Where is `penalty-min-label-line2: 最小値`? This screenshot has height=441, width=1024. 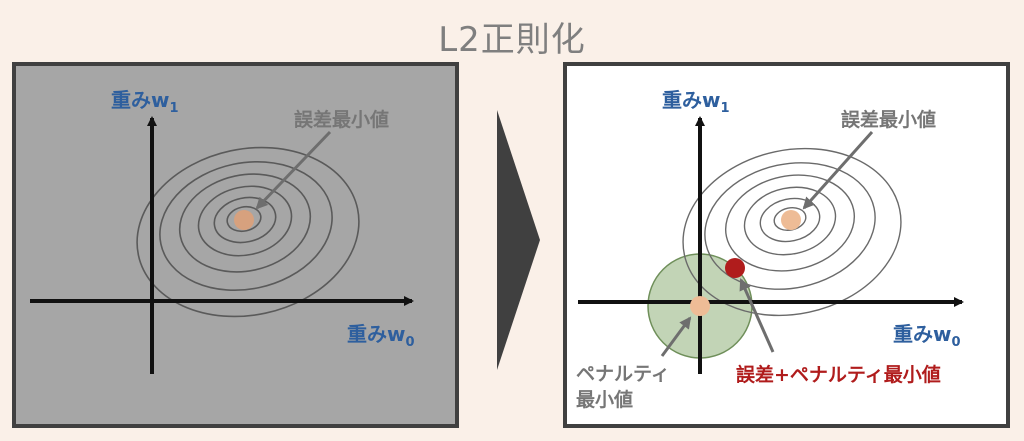 penalty-min-label-line2: 最小値 is located at coordinates (604, 400).